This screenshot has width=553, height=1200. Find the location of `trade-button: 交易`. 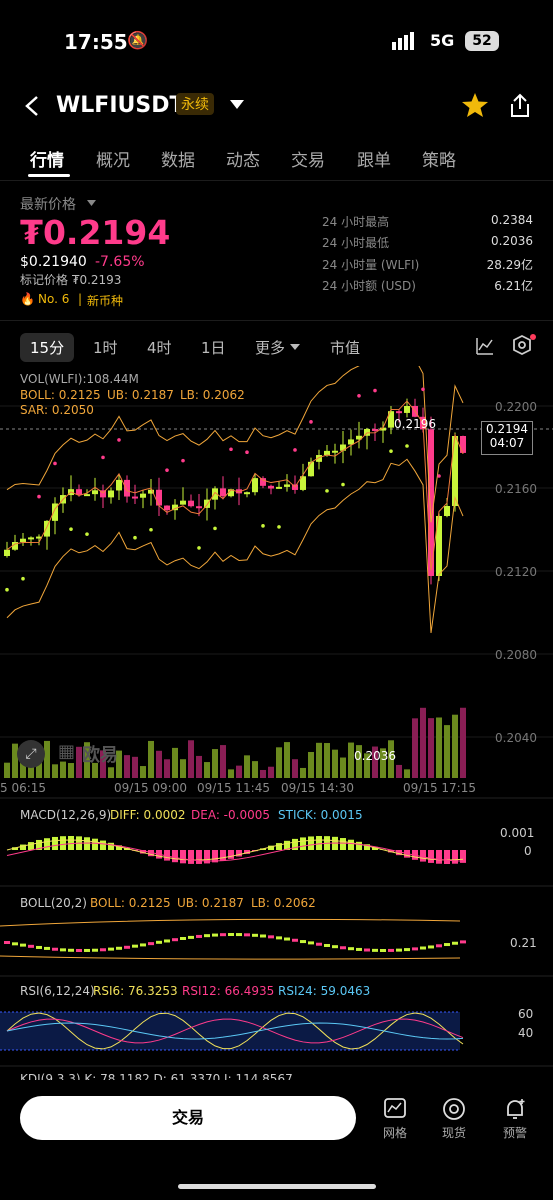

trade-button: 交易 is located at coordinates (188, 1118).